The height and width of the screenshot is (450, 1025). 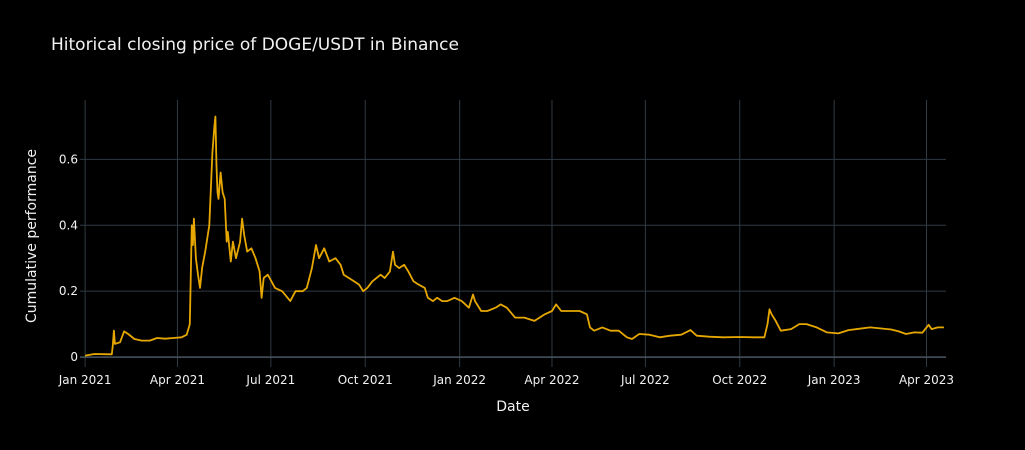 I want to click on x-tick-label: Jan 2021, so click(x=85, y=380).